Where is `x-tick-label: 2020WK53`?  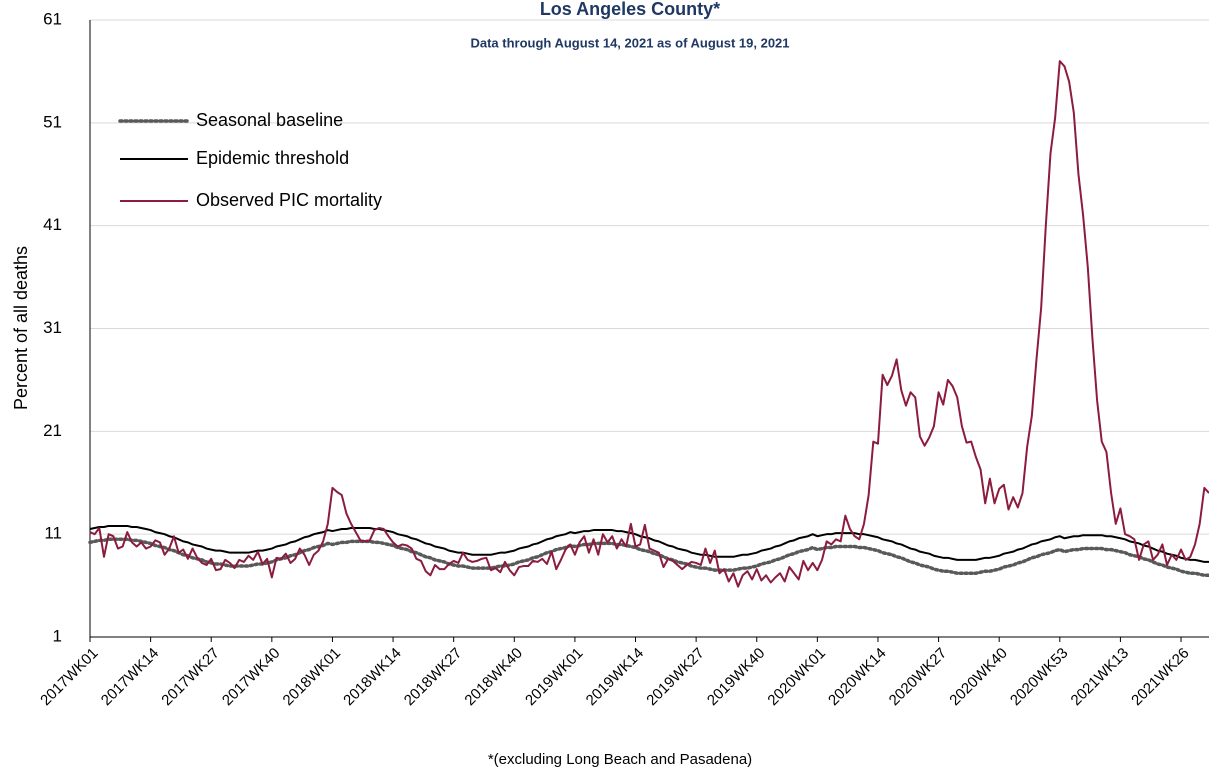
x-tick-label: 2020WK53 is located at coordinates (1039, 677).